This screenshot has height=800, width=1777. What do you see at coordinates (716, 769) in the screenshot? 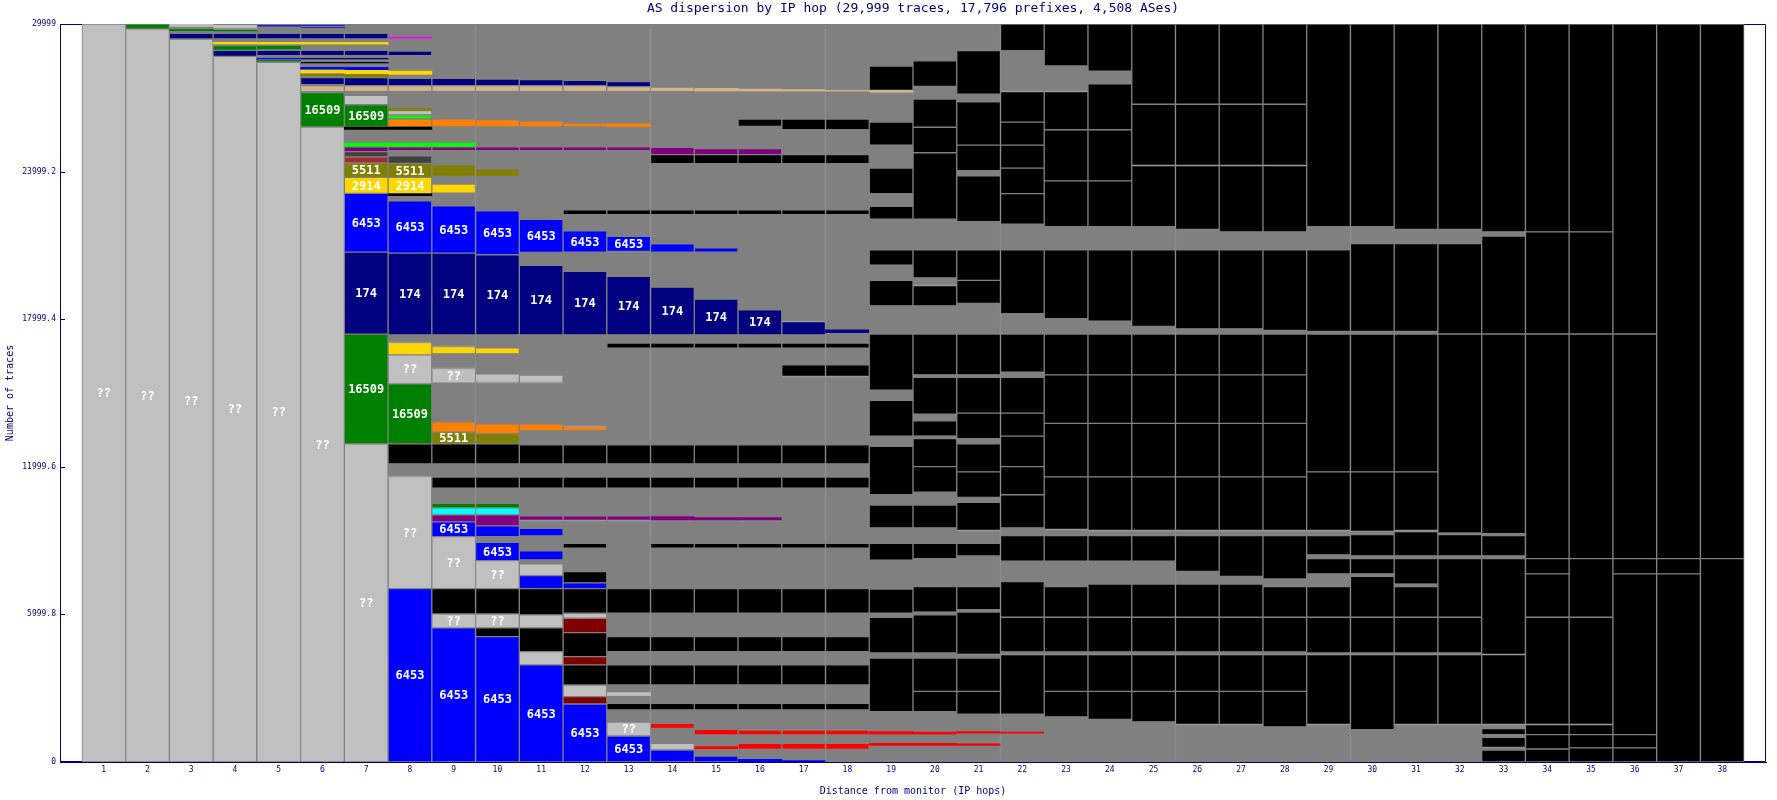
I see `x-tick-label: 15` at bounding box center [716, 769].